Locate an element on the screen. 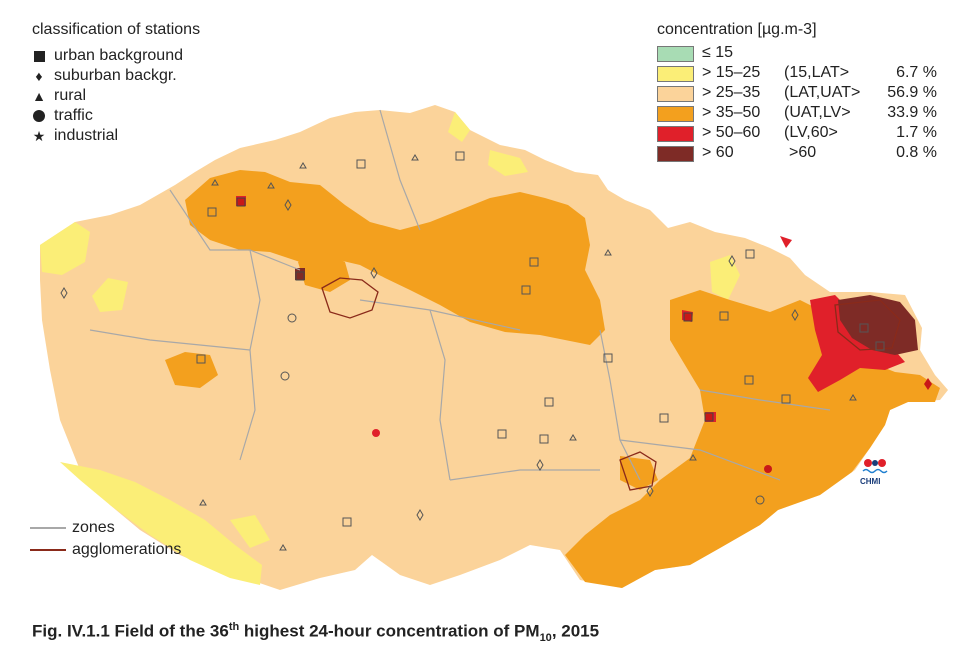  class-category: (15,LAT> is located at coordinates (817, 72).